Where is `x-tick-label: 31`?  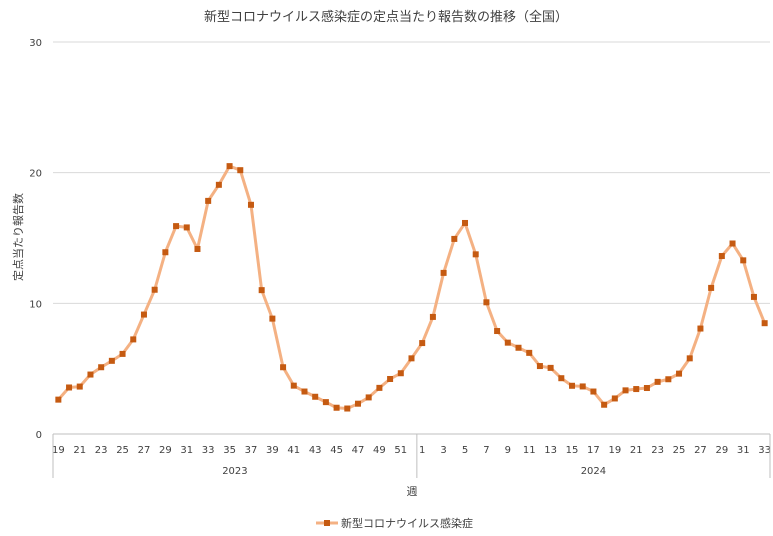 x-tick-label: 31 is located at coordinates (743, 450).